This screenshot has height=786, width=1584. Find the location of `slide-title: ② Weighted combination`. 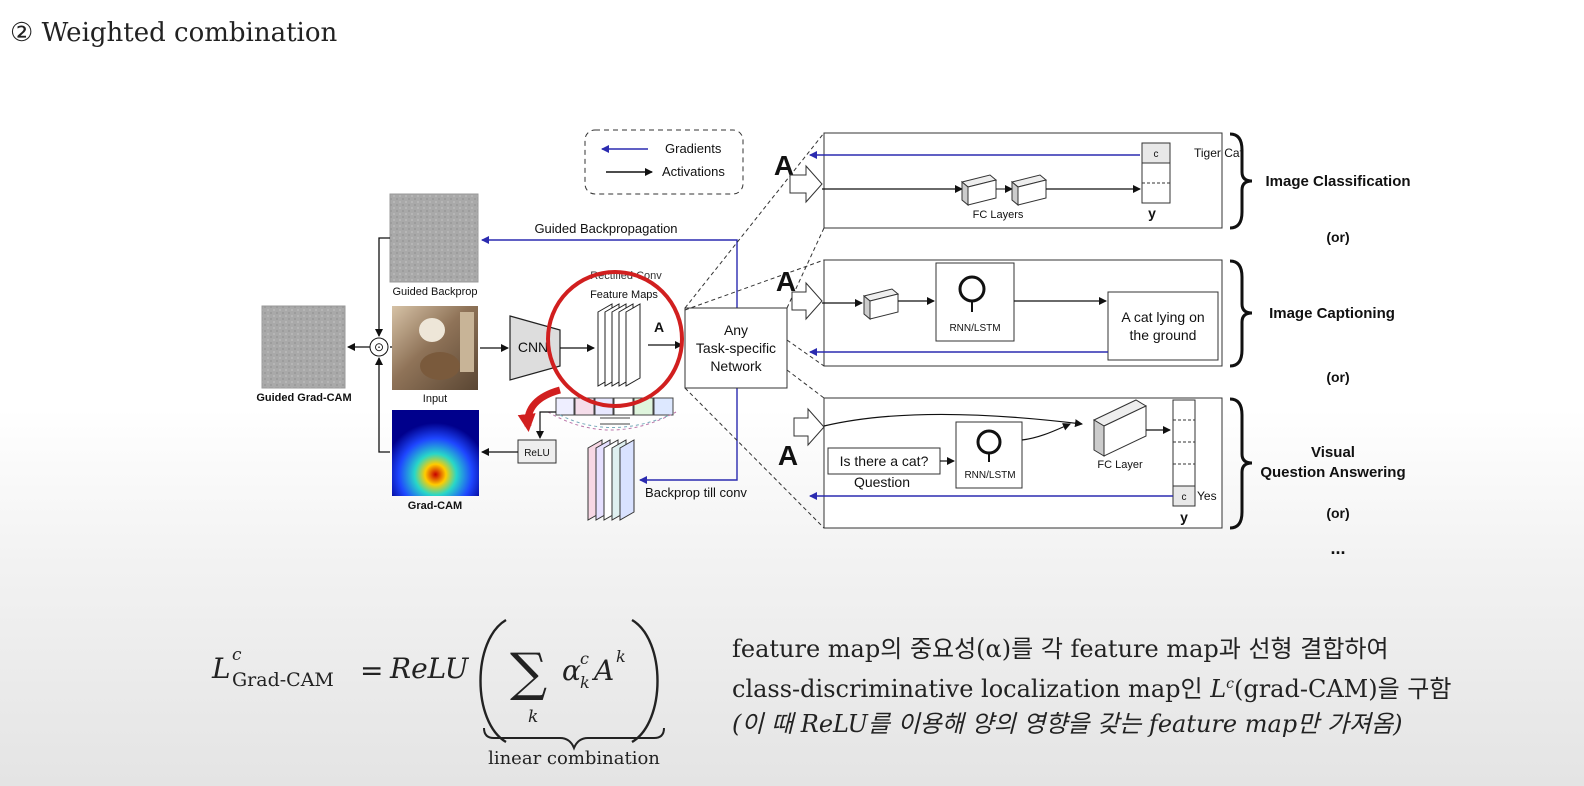

slide-title: ② Weighted combination is located at coordinates (174, 33).